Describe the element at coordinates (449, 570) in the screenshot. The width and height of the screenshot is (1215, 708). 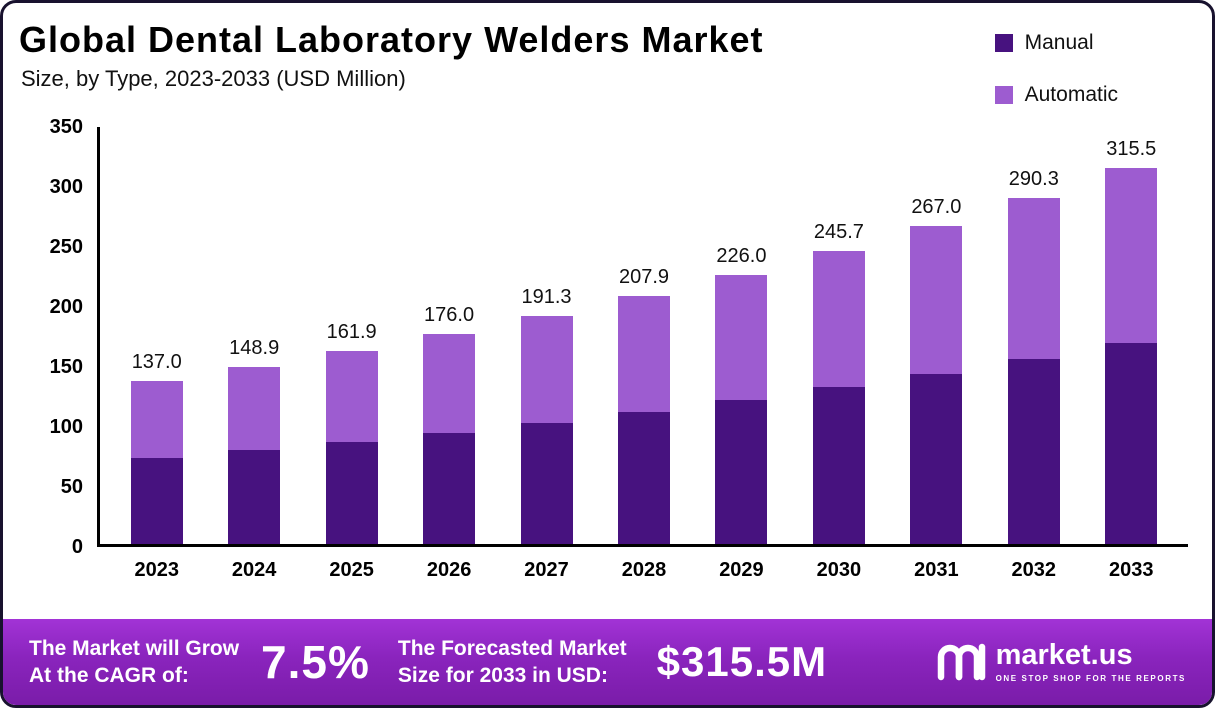
I see `x-tick-label: 2026` at that location.